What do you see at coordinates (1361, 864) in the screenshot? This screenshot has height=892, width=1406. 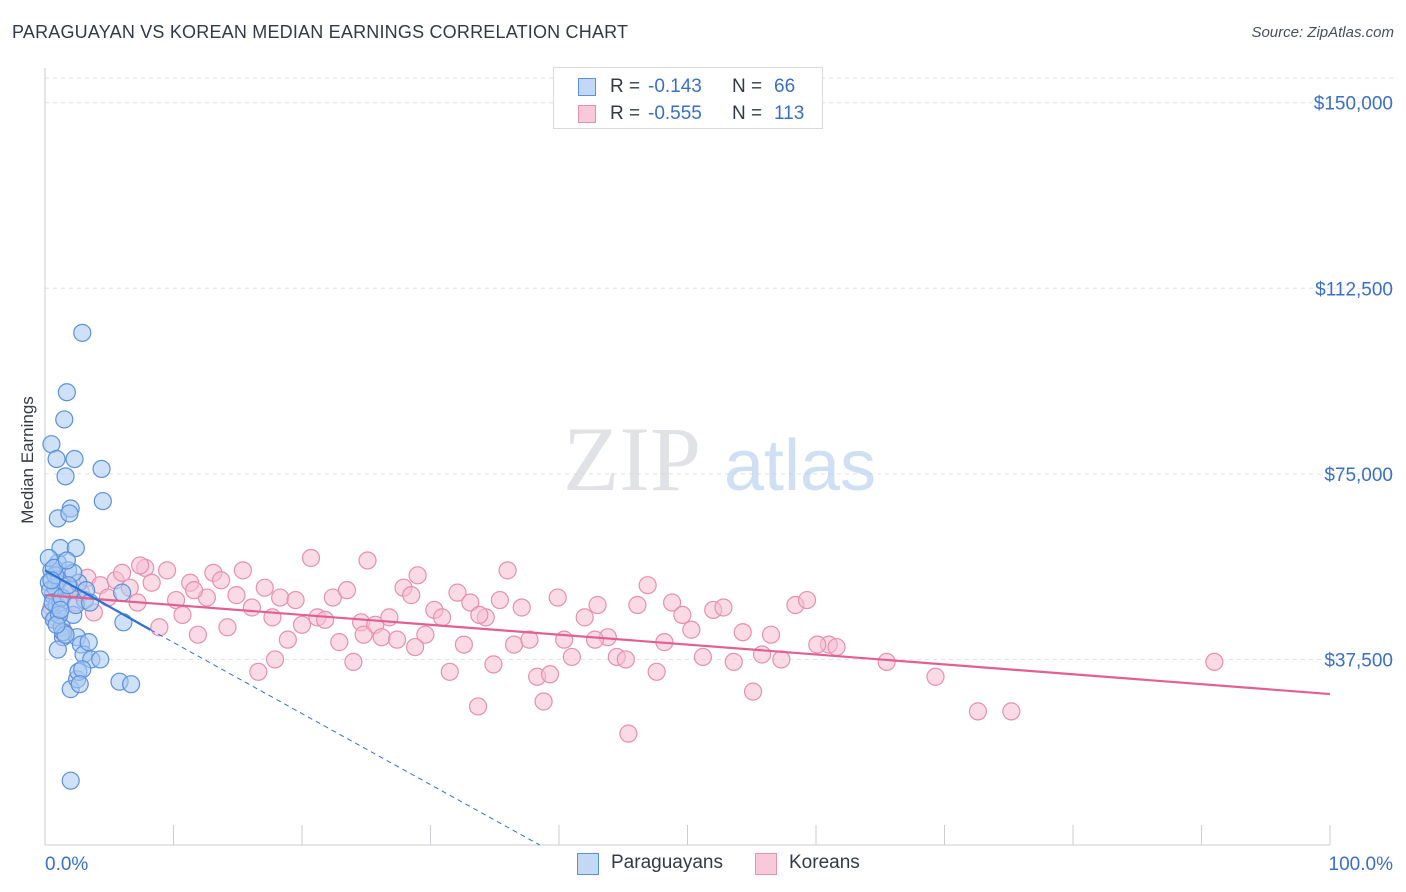 I see `x-tick-label: 100.0%` at bounding box center [1361, 864].